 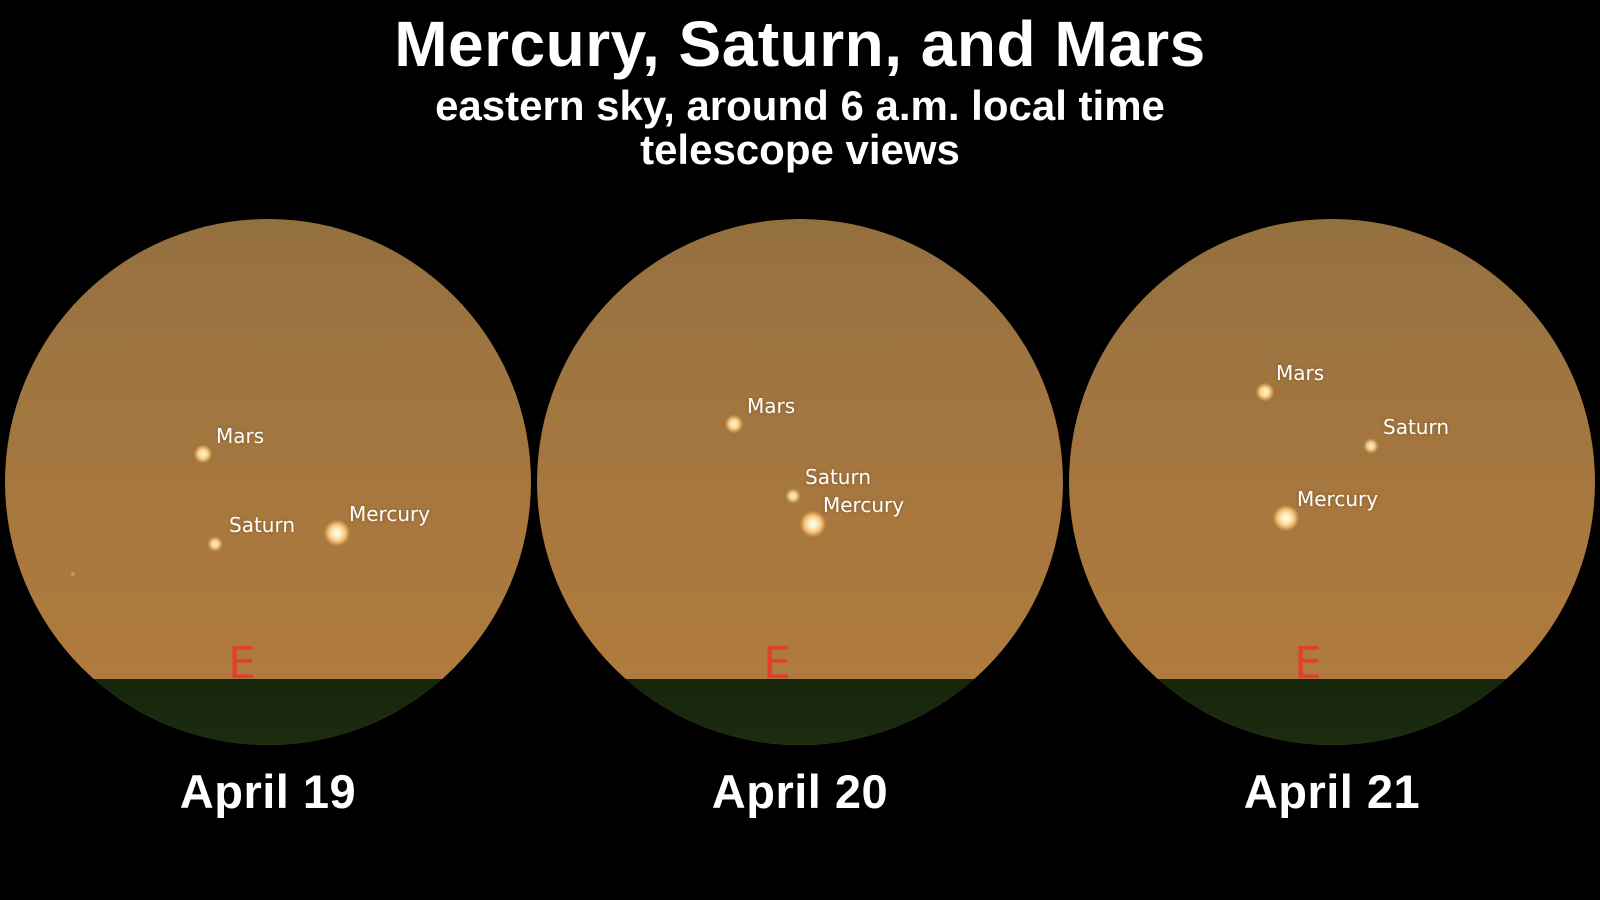 What do you see at coordinates (800, 791) in the screenshot?
I see `date-label: April 20` at bounding box center [800, 791].